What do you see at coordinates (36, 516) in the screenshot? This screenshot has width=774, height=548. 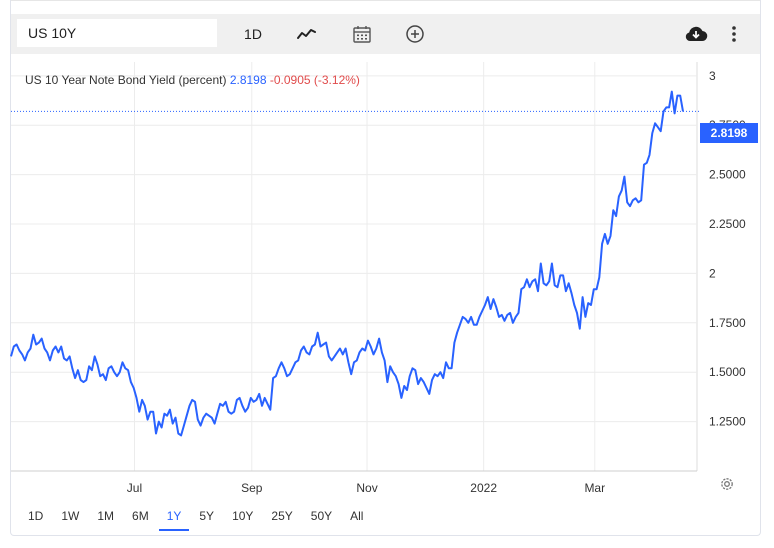 I see `range-button-1d: 1D` at bounding box center [36, 516].